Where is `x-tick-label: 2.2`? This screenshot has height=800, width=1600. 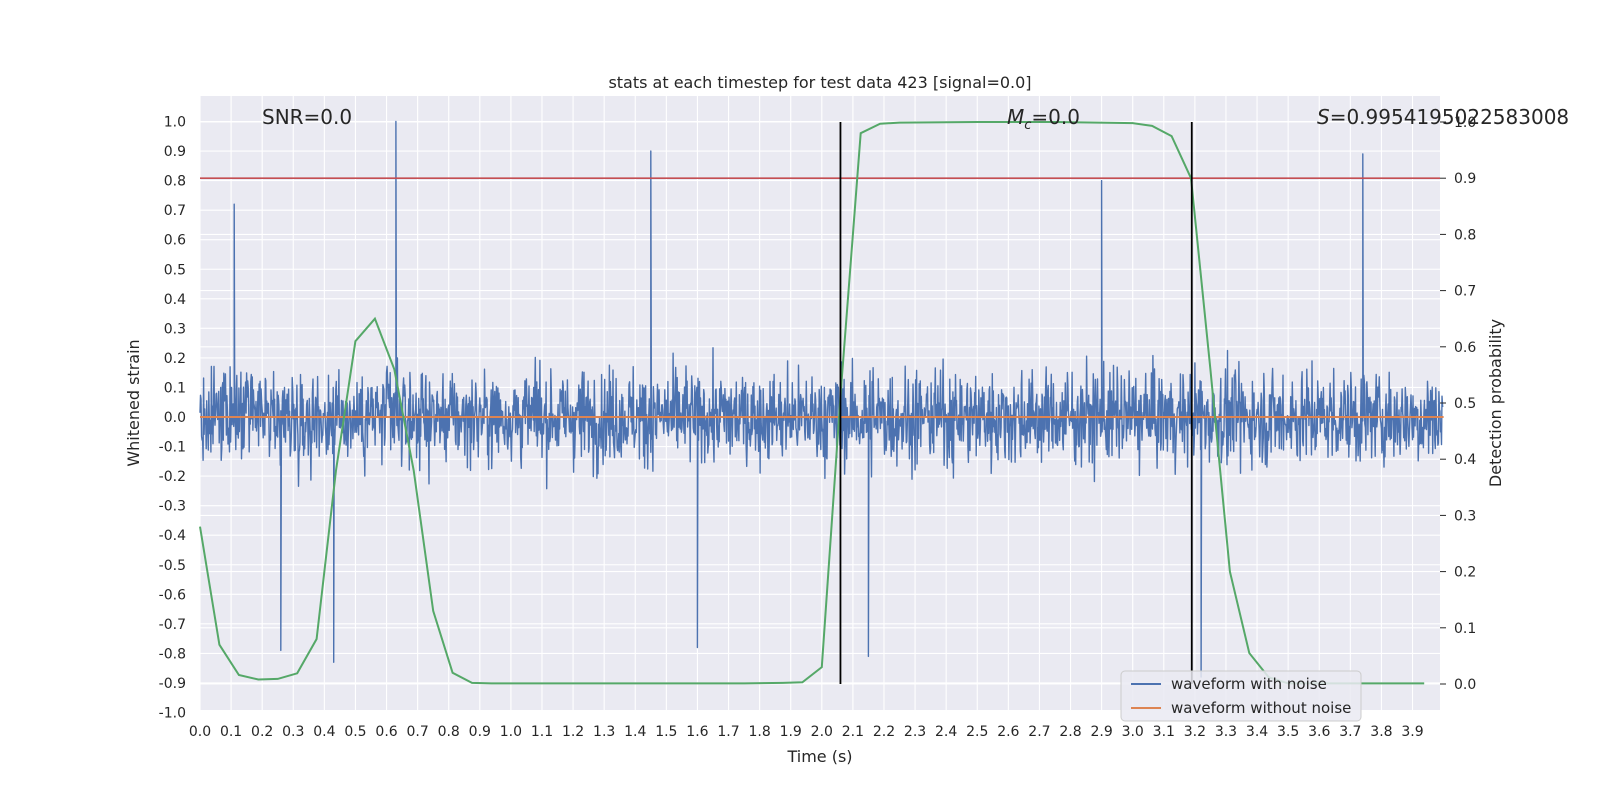
x-tick-label: 2.2 is located at coordinates (884, 732).